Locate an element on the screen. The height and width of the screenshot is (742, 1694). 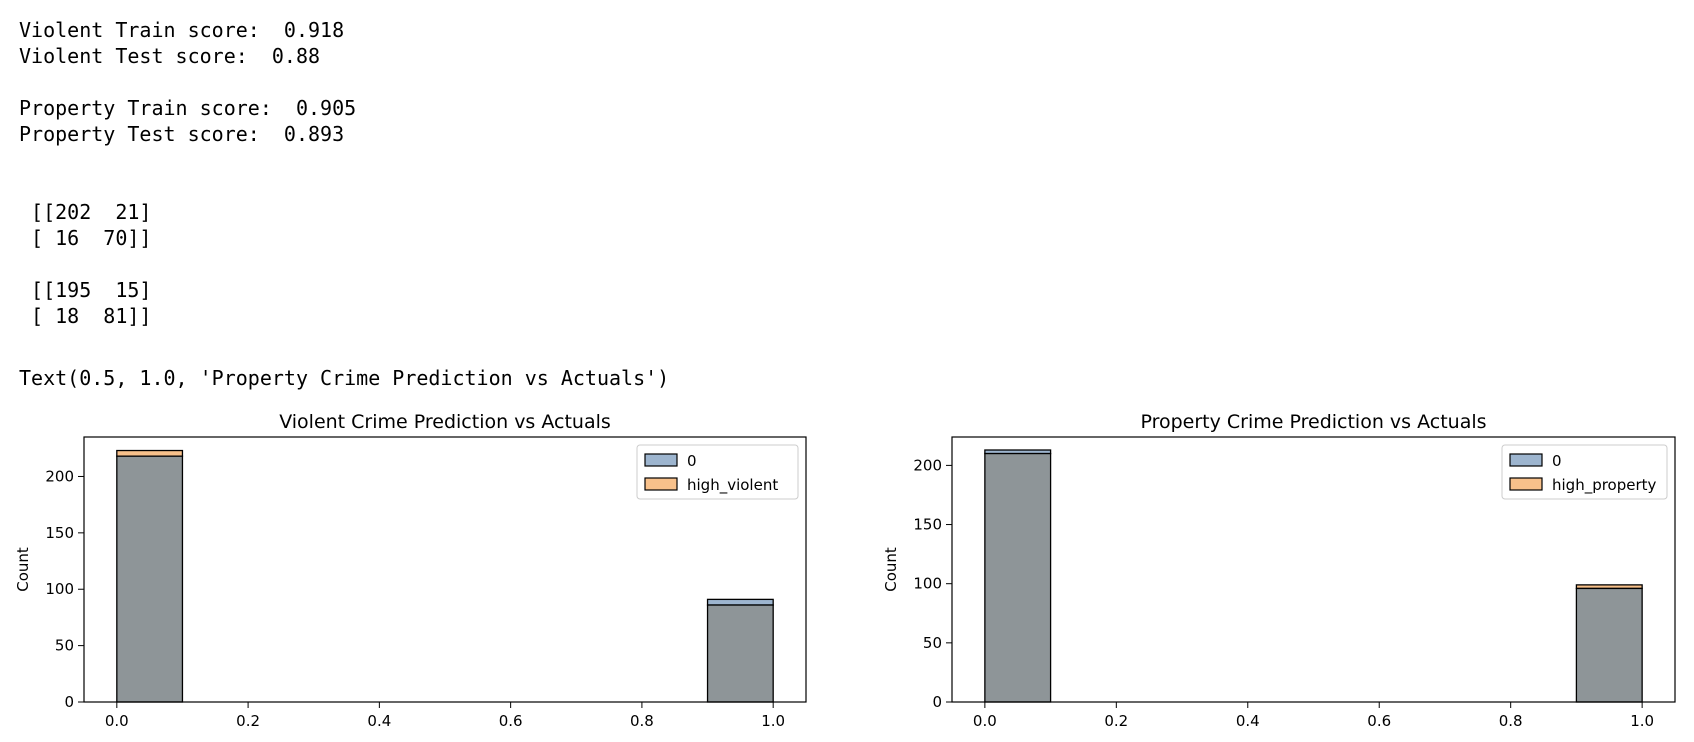
chart-title: Property Crime Prediction vs Actuals is located at coordinates (1313, 422).